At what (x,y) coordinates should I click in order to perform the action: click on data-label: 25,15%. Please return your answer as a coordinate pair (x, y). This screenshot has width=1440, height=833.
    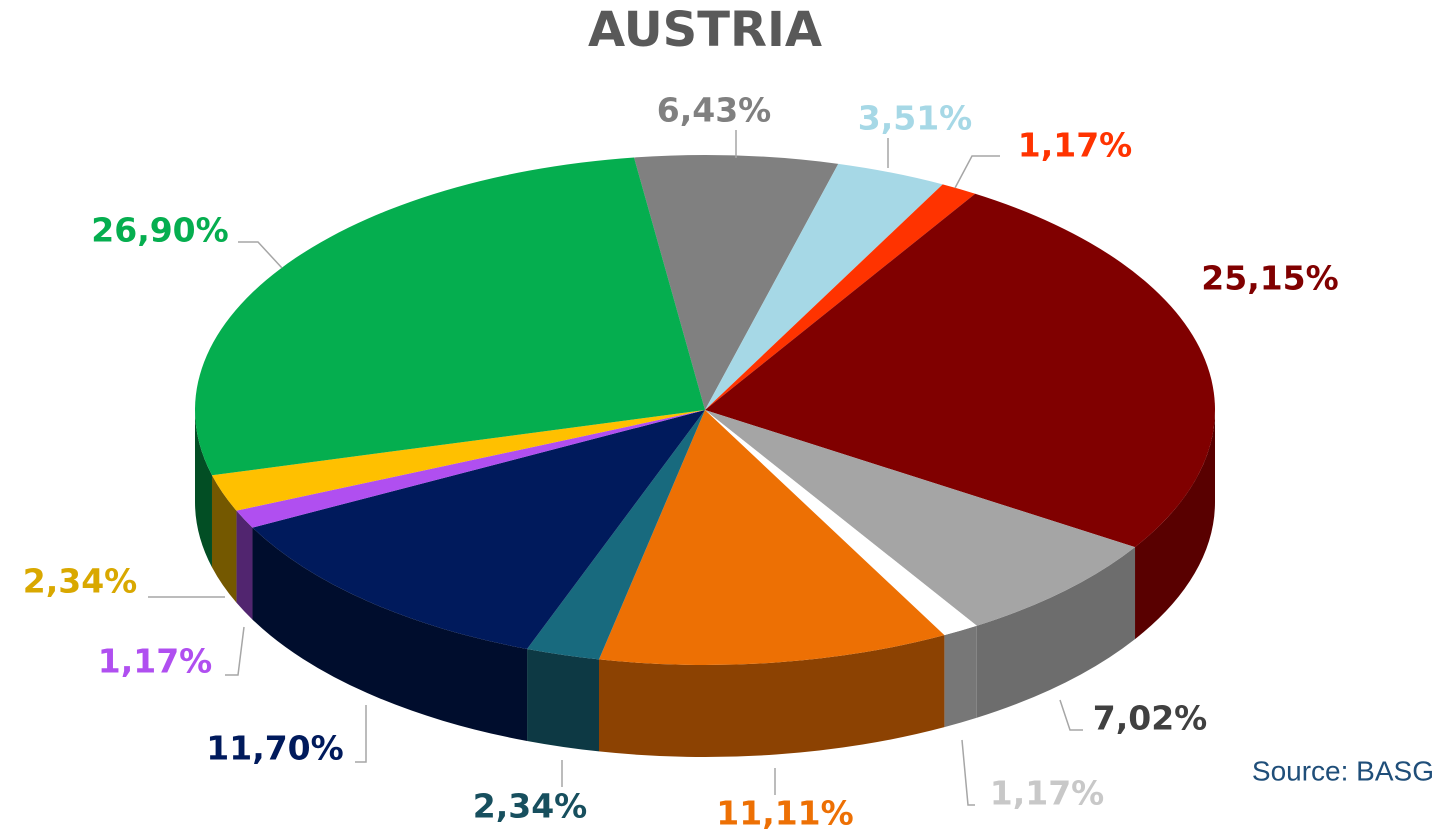
    Looking at the image, I should click on (1269, 278).